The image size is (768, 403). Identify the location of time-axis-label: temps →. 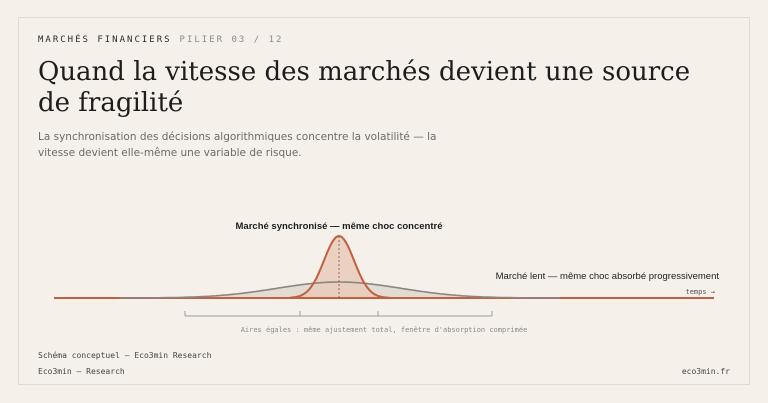
(700, 292).